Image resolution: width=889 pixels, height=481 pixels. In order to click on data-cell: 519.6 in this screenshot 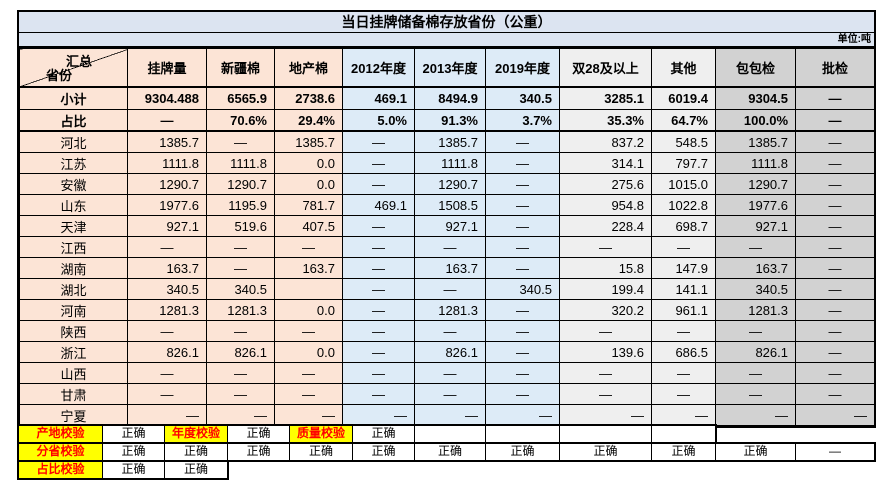, I will do `click(240, 226)`.